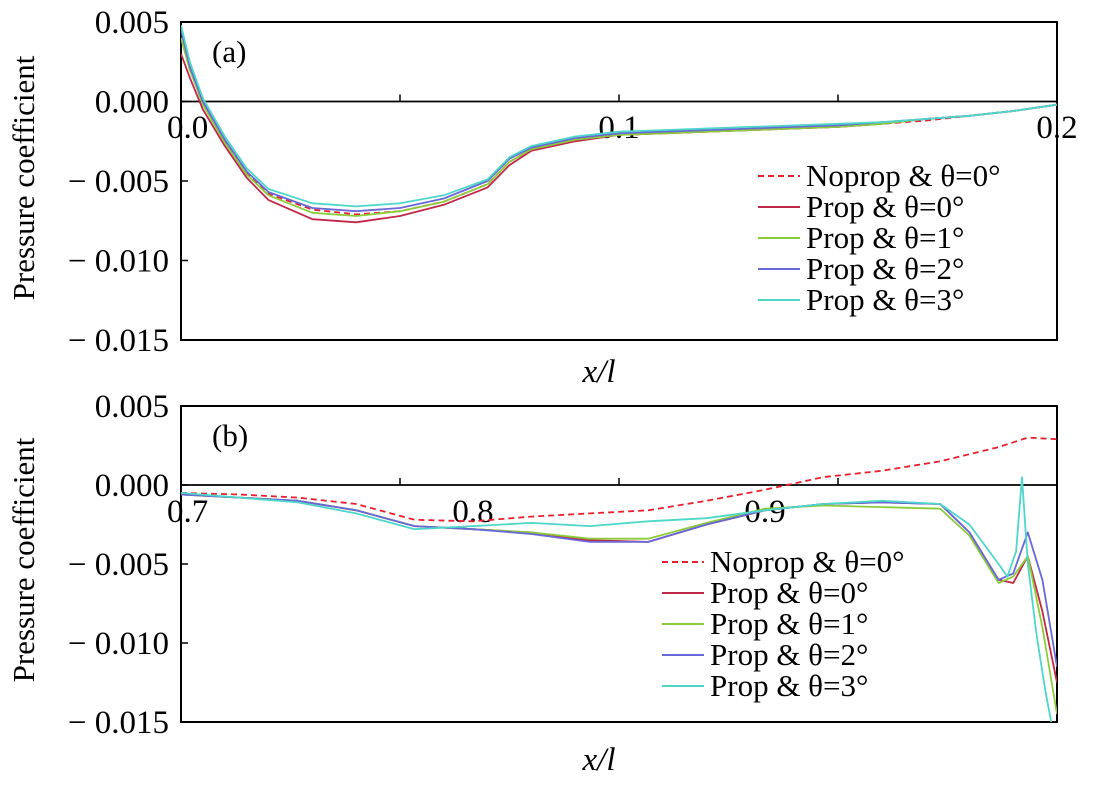 Image resolution: width=1103 pixels, height=790 pixels. What do you see at coordinates (187, 128) in the screenshot?
I see `x-tick-label: 0.0` at bounding box center [187, 128].